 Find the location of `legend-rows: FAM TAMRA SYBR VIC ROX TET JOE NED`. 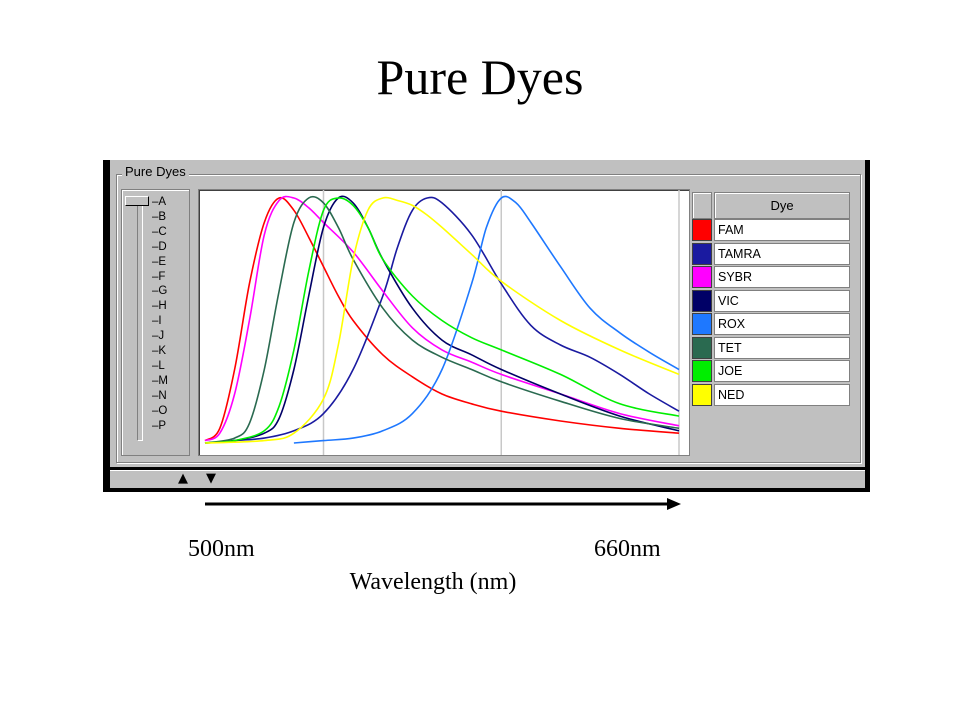

legend-rows: FAM TAMRA SYBR VIC ROX TET JOE NED is located at coordinates (772, 313).